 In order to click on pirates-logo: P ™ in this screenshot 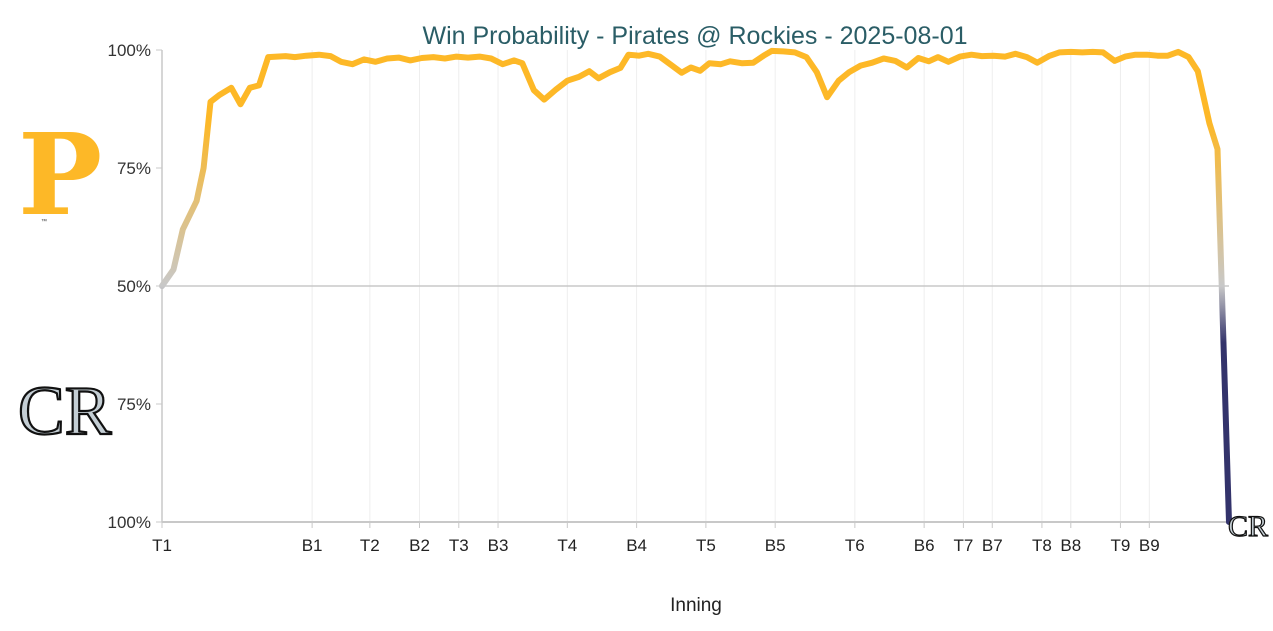, I will do `click(60, 175)`.